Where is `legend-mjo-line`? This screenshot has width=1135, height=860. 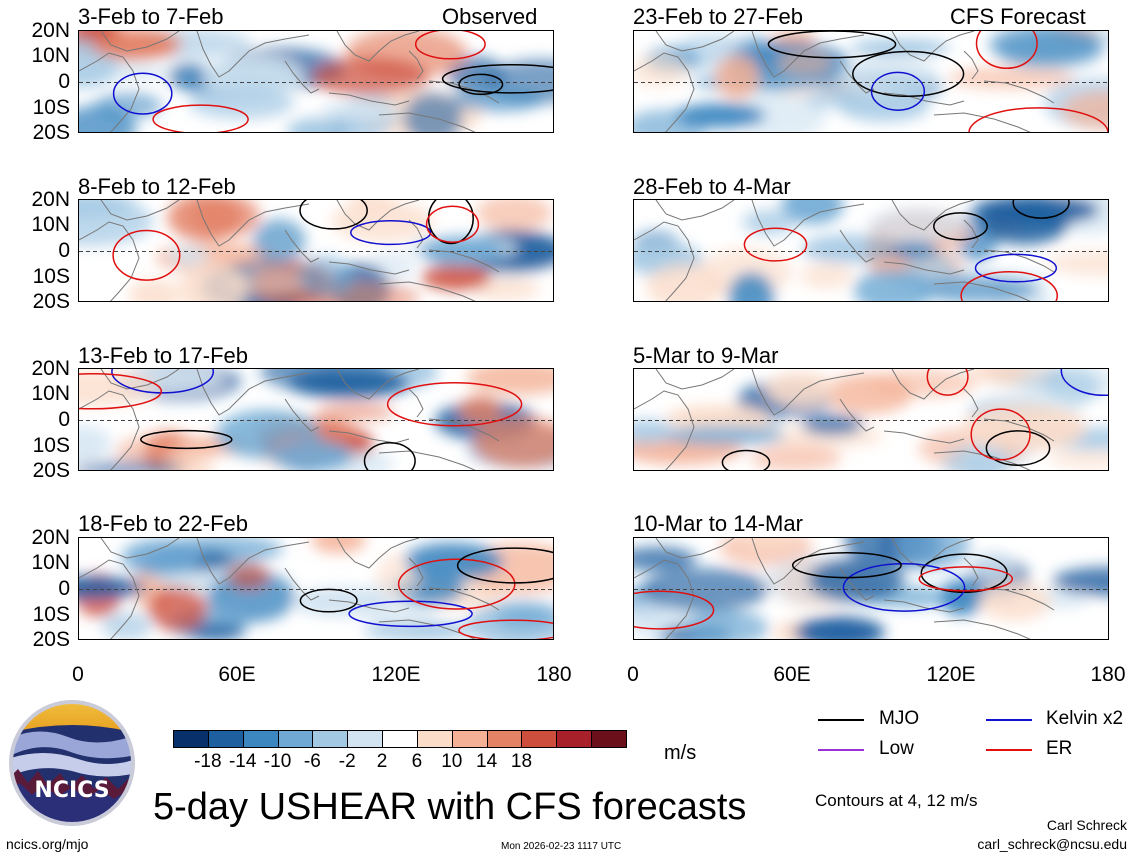
legend-mjo-line is located at coordinates (841, 720).